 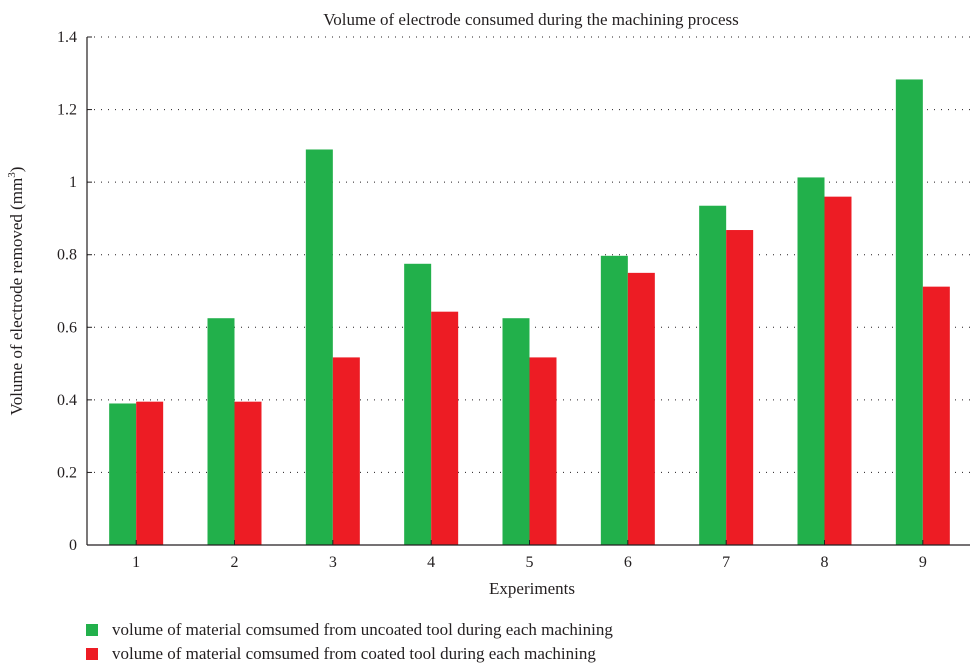 What do you see at coordinates (73, 182) in the screenshot?
I see `y-tick-label: 1` at bounding box center [73, 182].